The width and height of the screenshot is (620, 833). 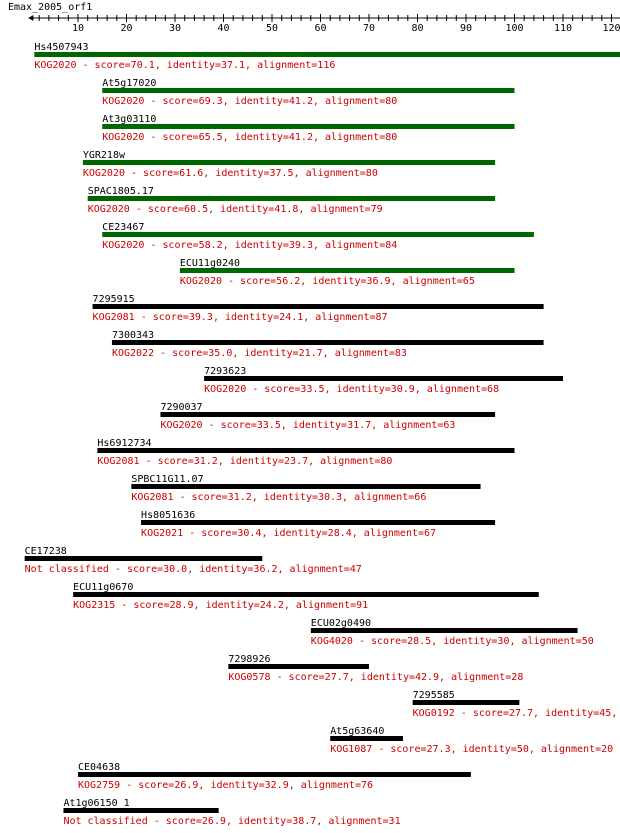 I want to click on hit-name: SPBC11G11.07, so click(x=167, y=479).